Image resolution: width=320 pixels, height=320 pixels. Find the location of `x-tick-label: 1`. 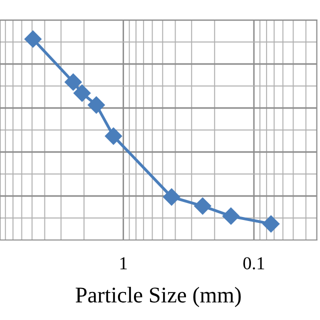

x-tick-label: 1 is located at coordinates (123, 263).